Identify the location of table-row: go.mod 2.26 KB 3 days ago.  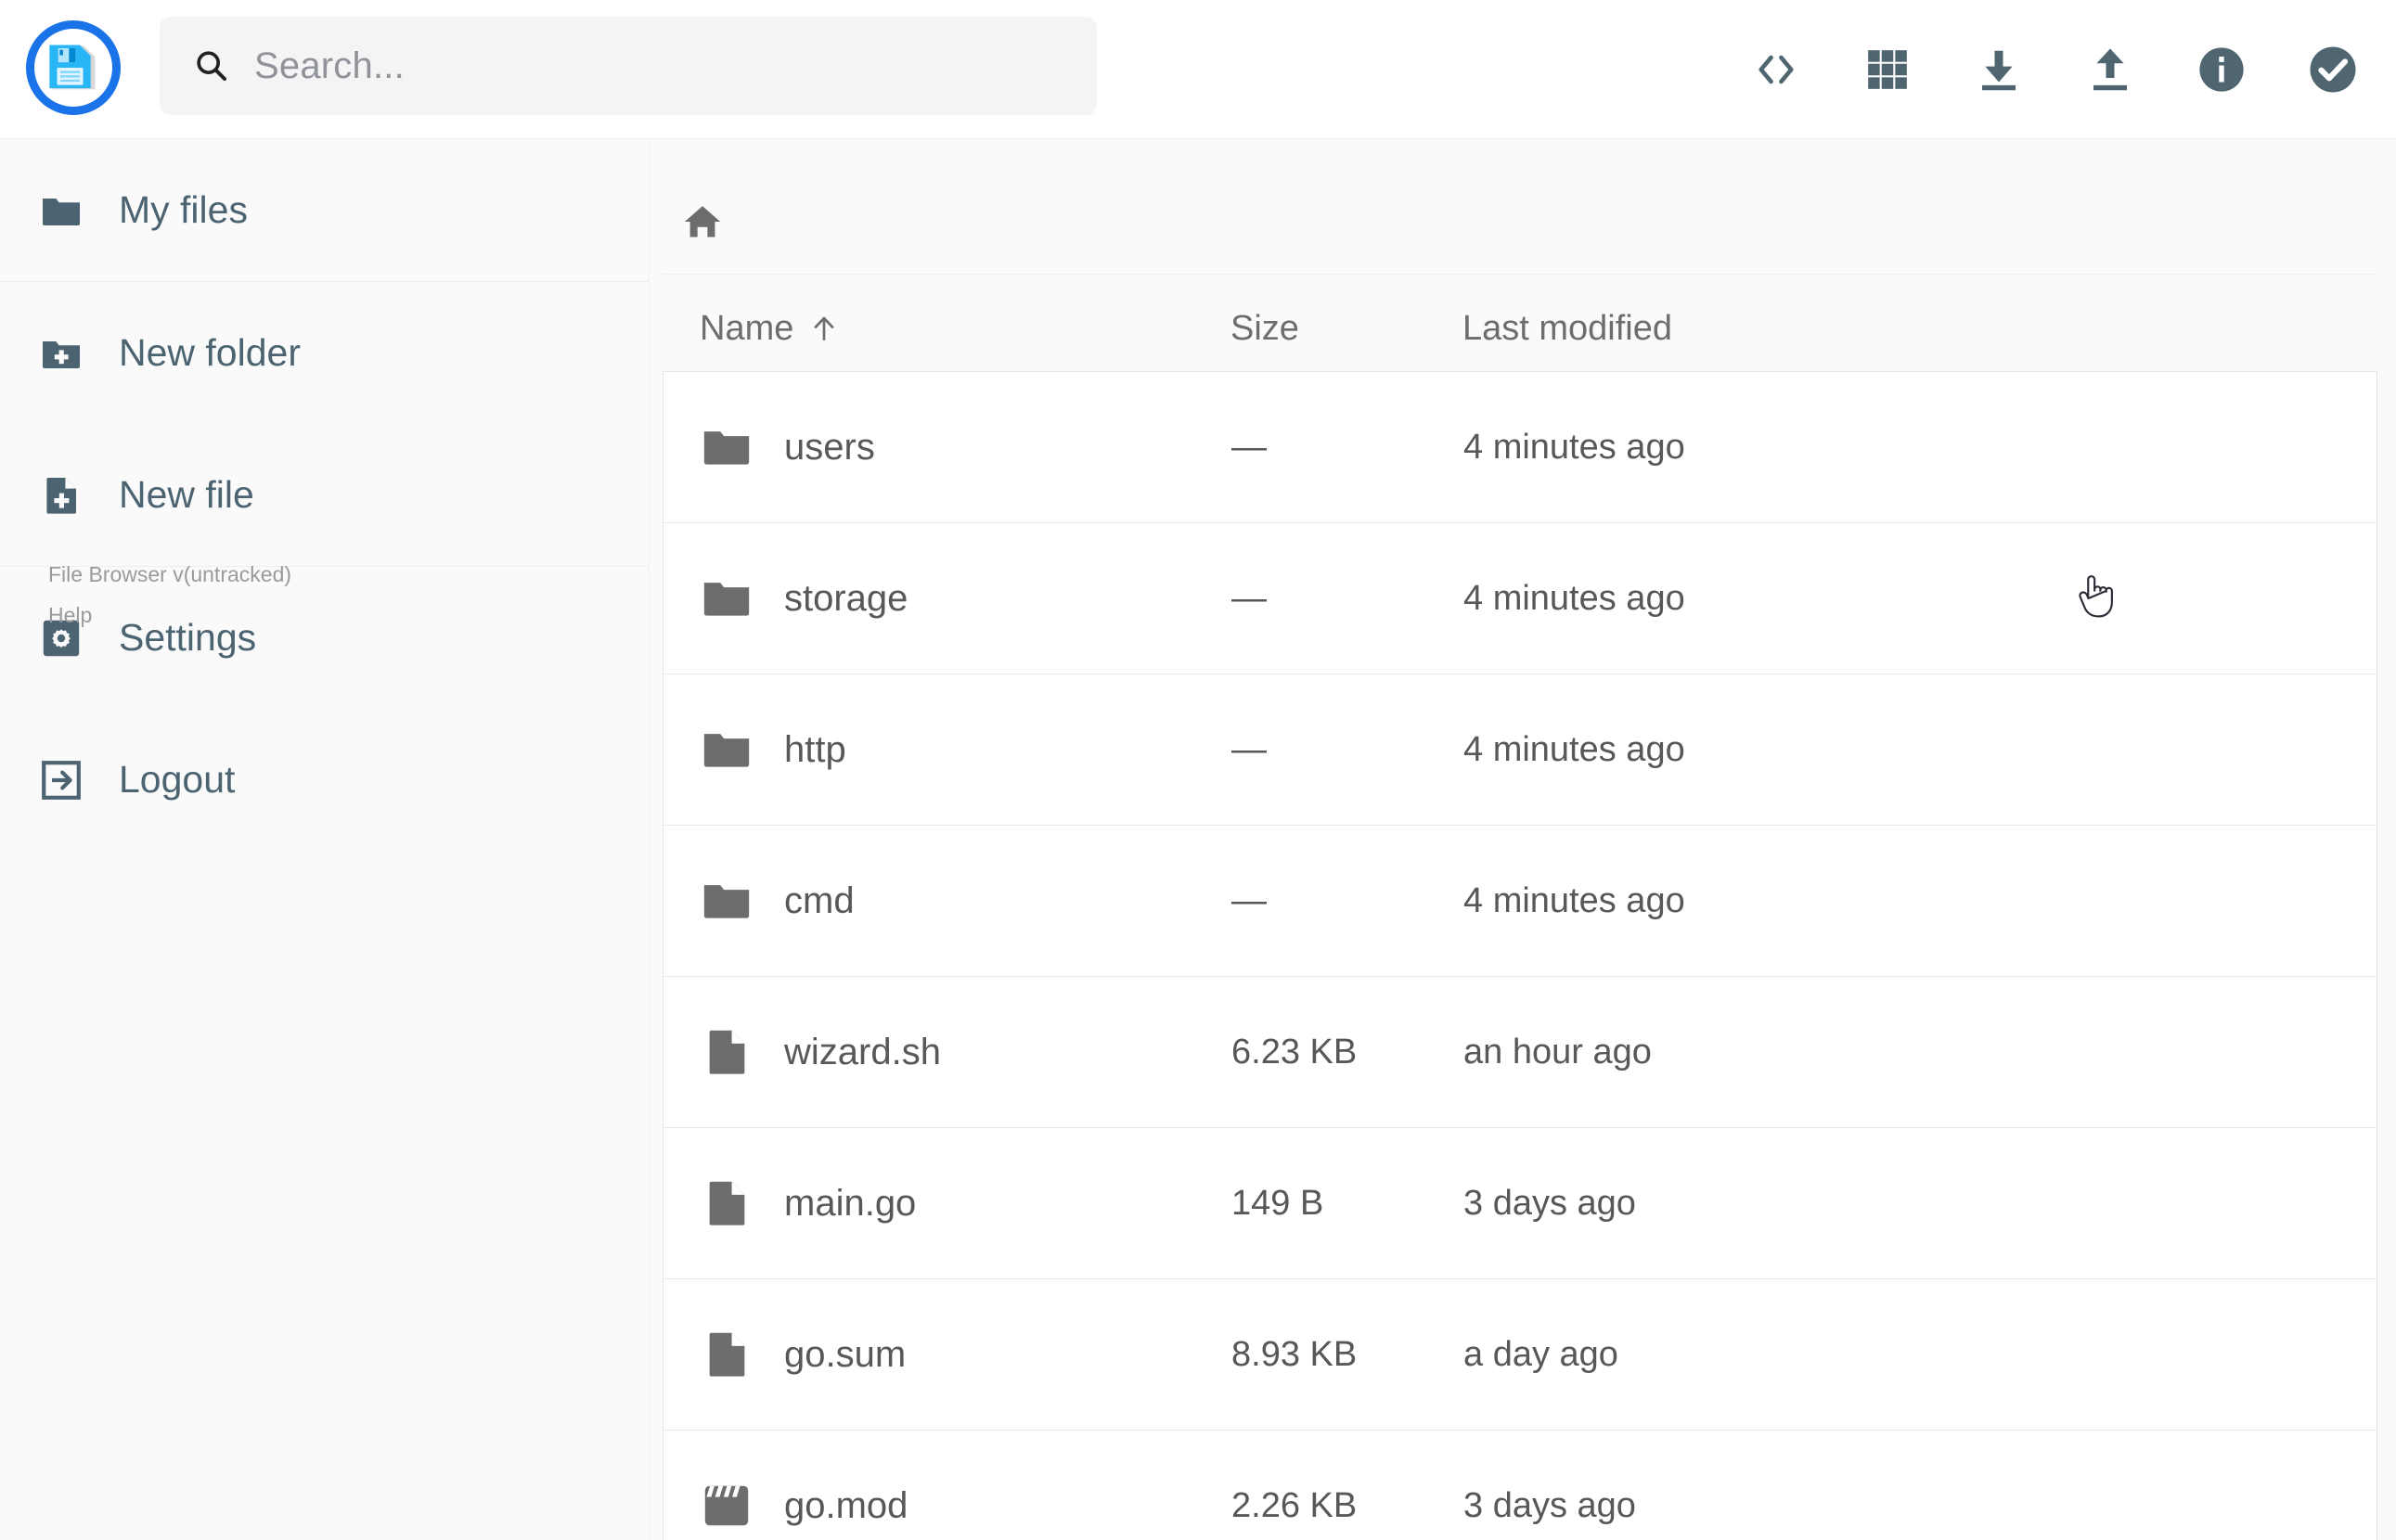
(1520, 1485).